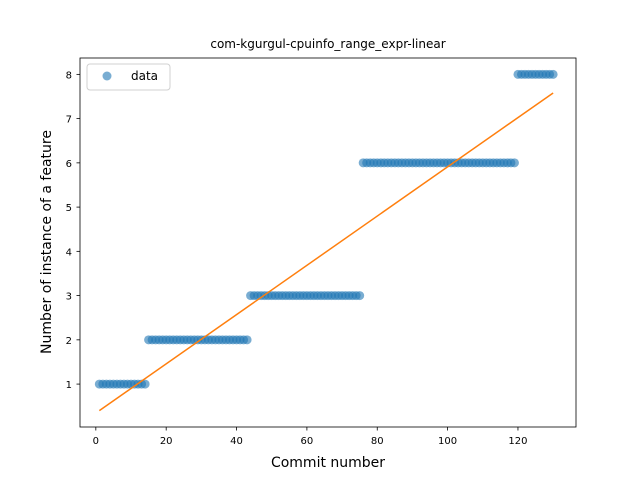 The image size is (640, 484). What do you see at coordinates (377, 441) in the screenshot?
I see `x-tick-label: 80` at bounding box center [377, 441].